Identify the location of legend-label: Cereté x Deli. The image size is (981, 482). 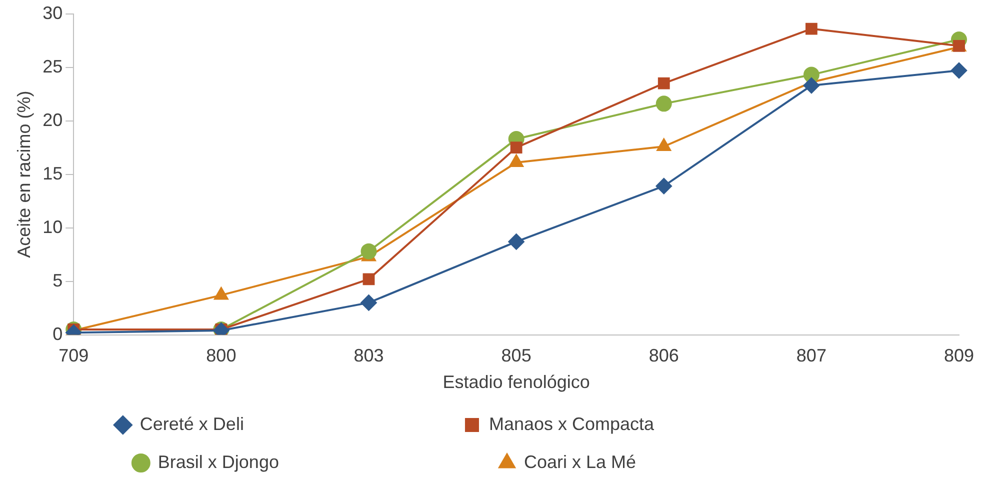
(292, 424).